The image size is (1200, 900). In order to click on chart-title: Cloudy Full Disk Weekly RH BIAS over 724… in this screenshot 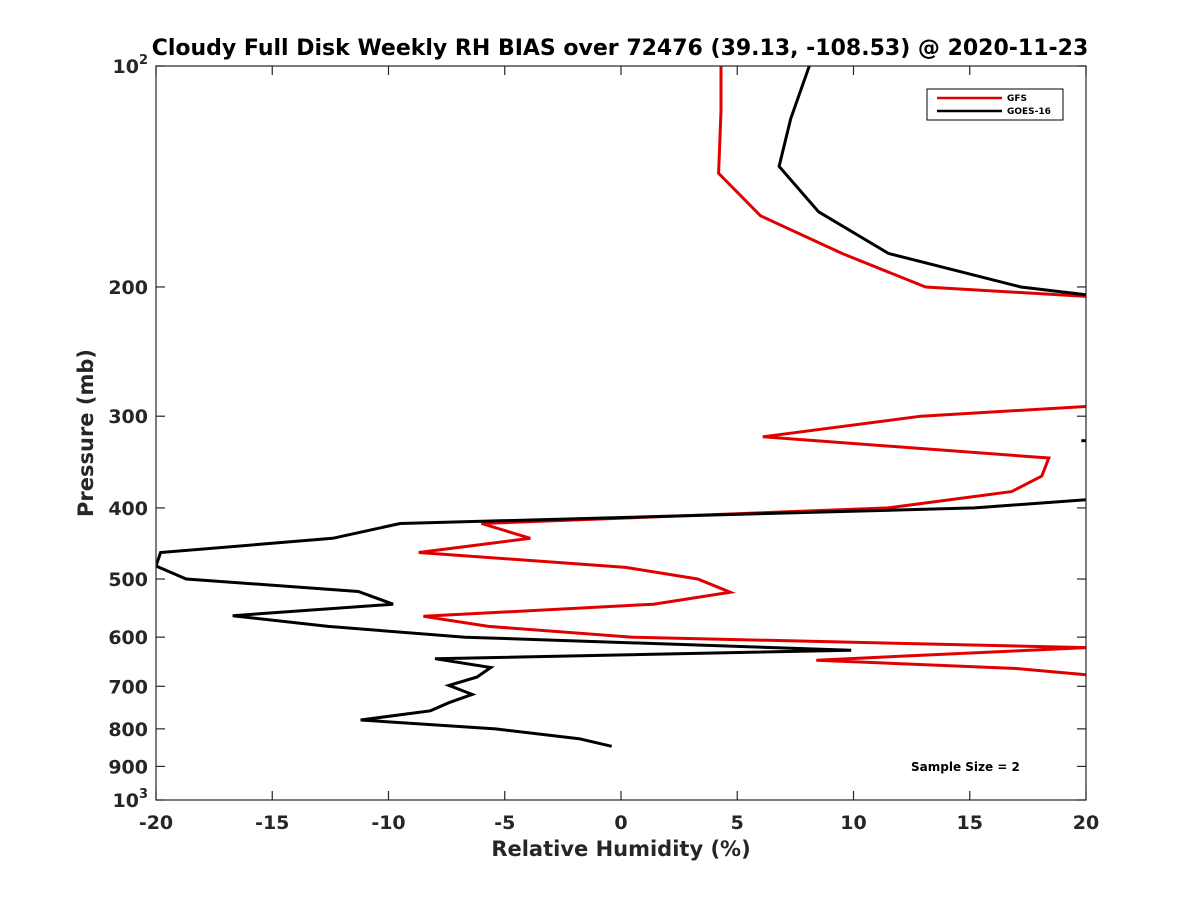, I will do `click(620, 48)`.